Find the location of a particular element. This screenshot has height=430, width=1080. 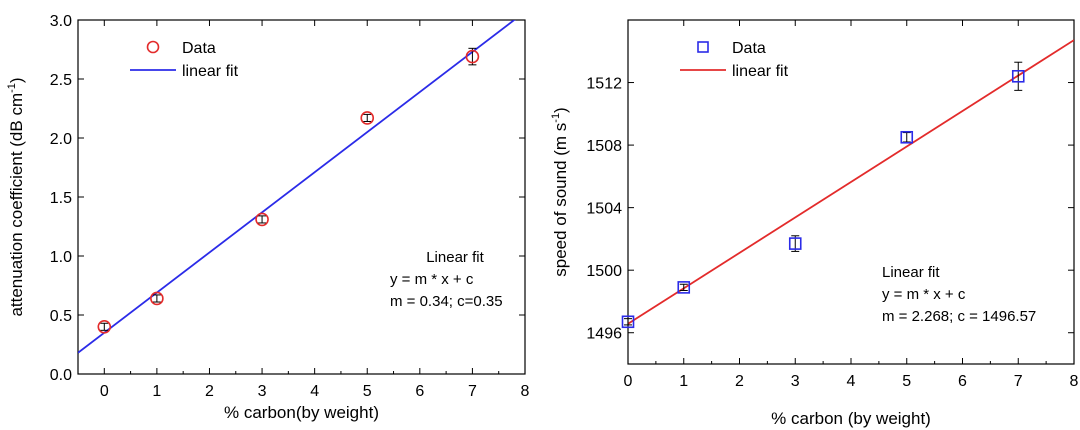

x-axis-label: % carbon (by weight) is located at coordinates (851, 418).